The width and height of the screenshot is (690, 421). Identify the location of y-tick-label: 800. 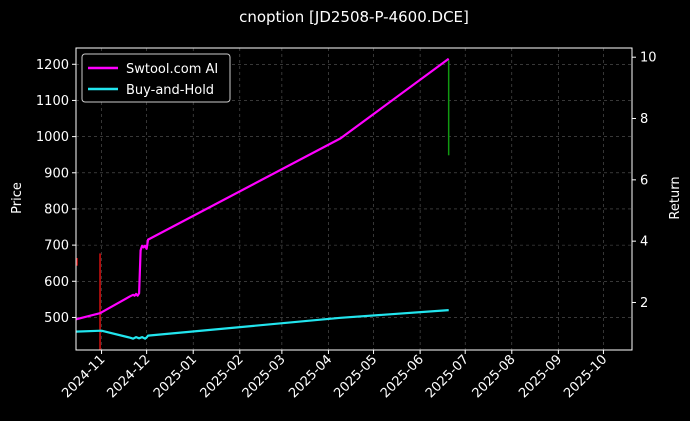
(56, 209).